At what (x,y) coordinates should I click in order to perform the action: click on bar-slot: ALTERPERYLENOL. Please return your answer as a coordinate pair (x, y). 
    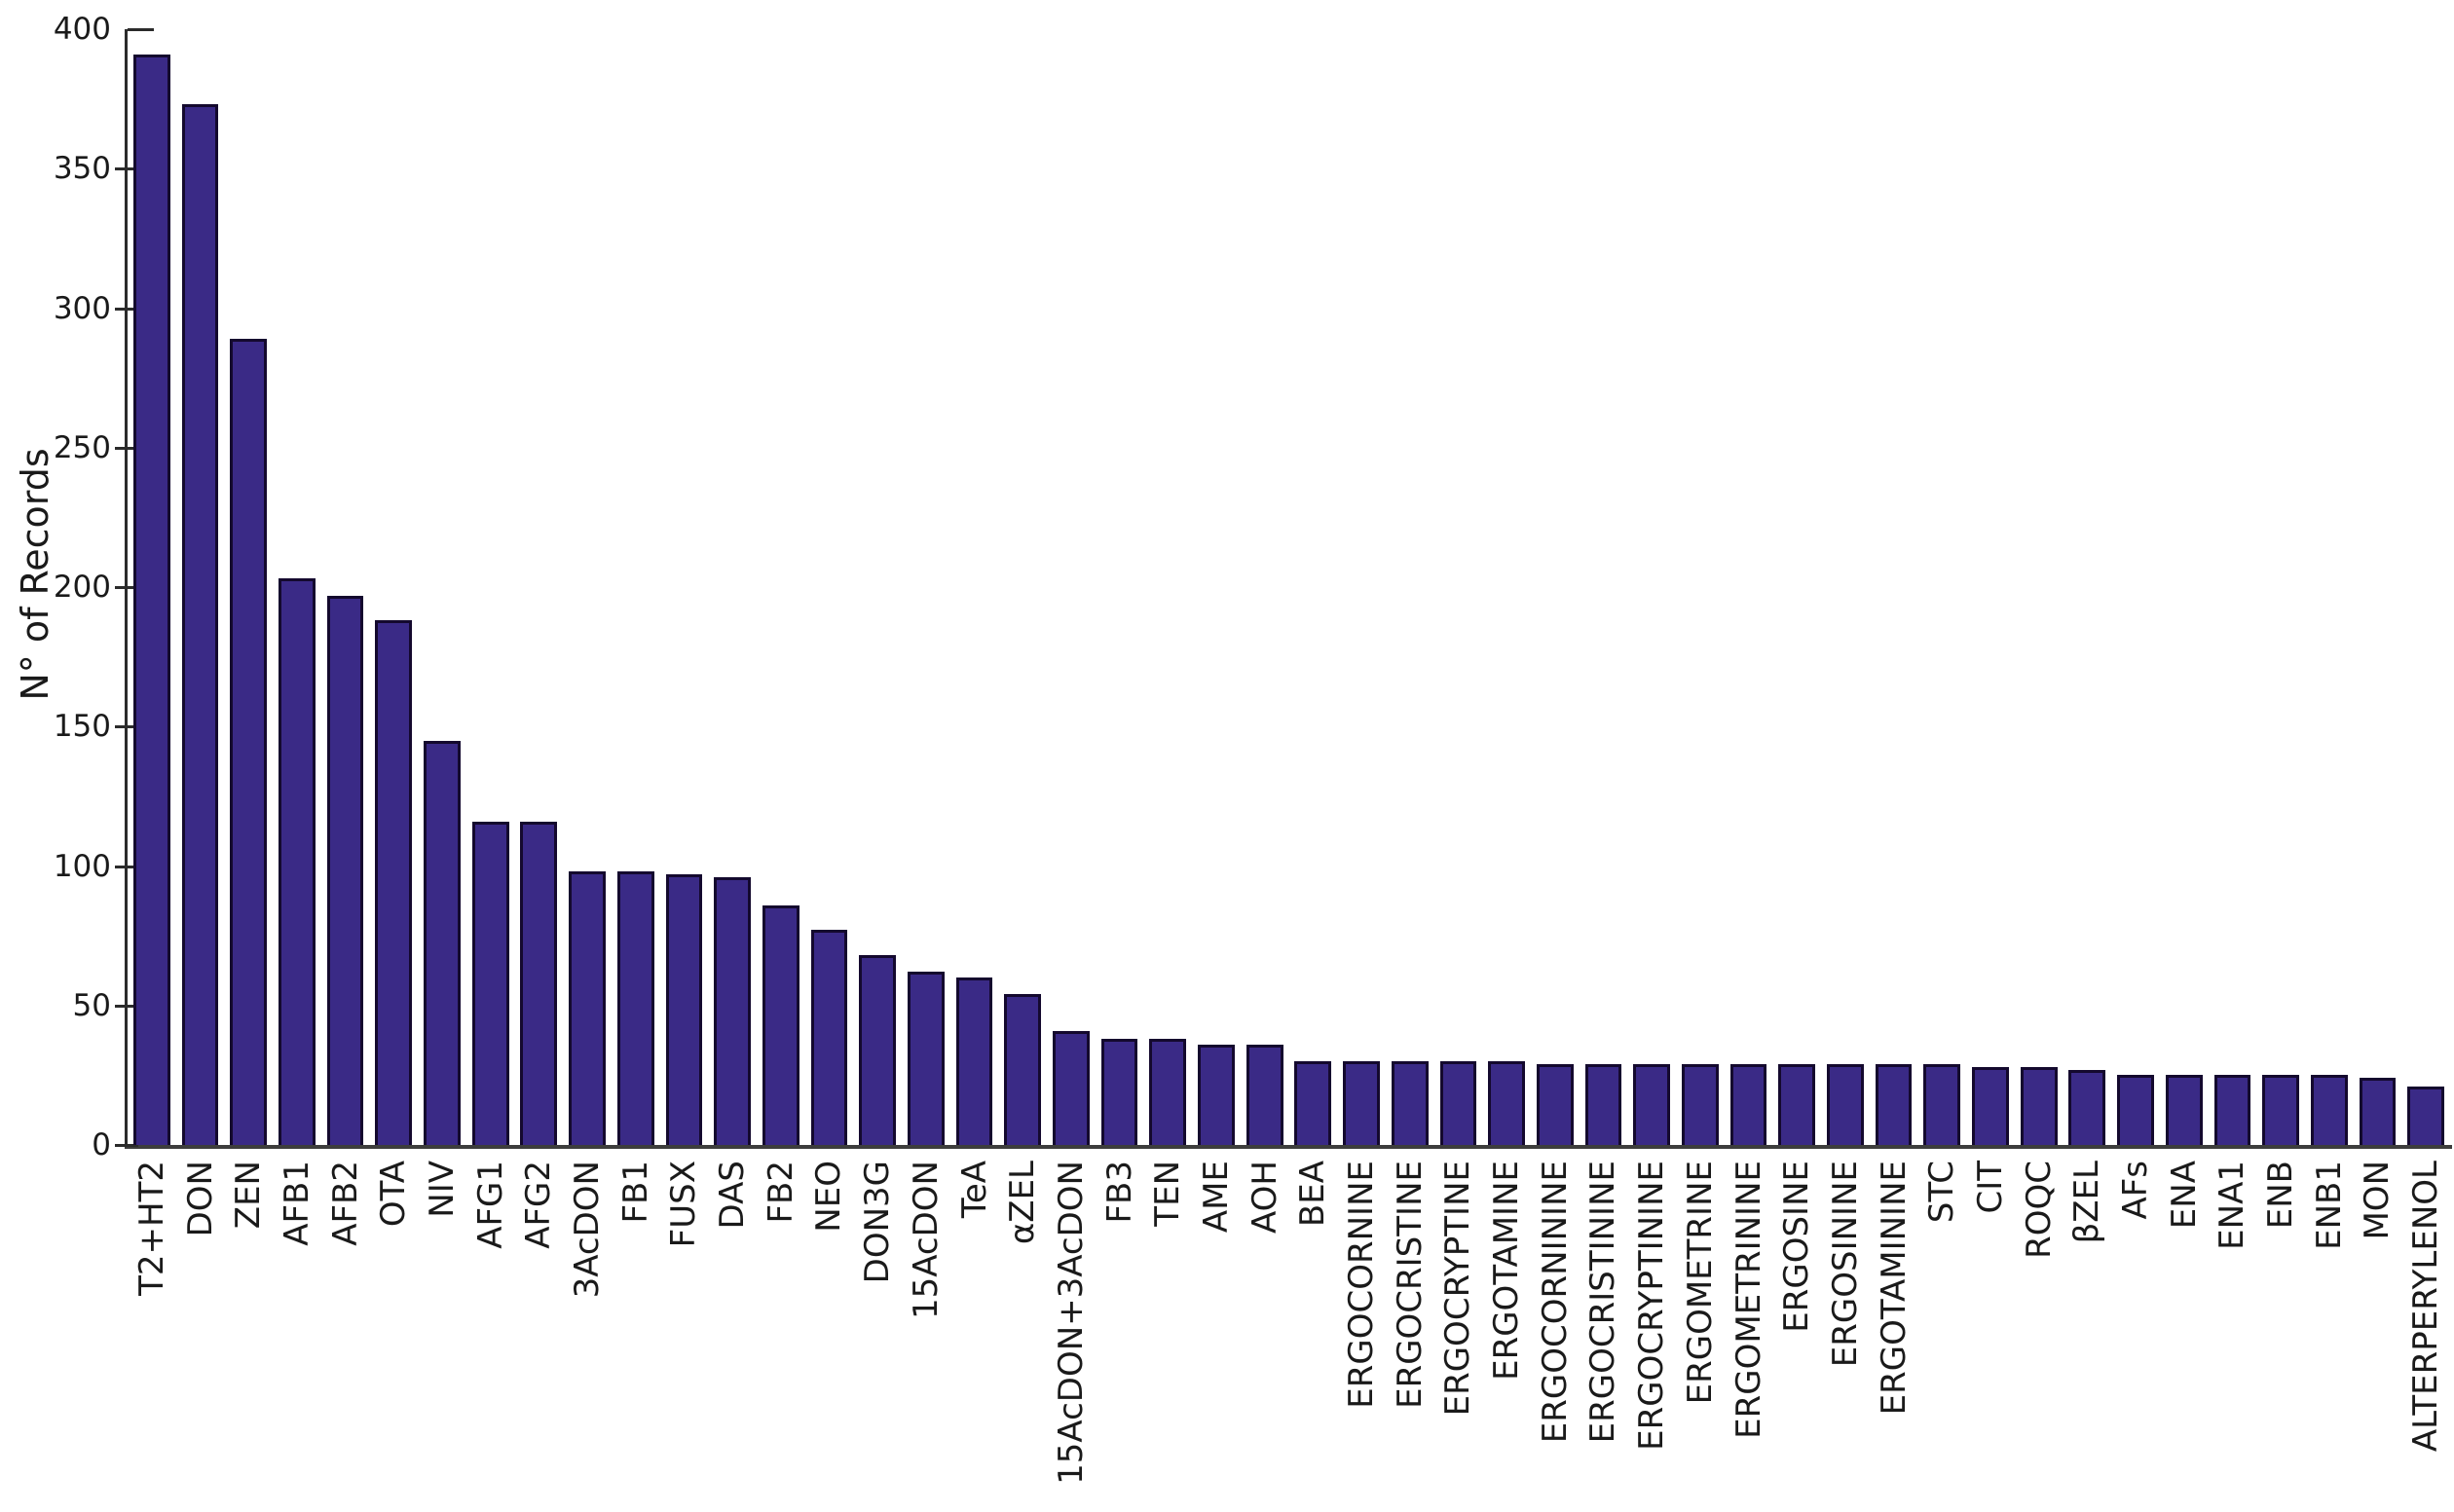
    Looking at the image, I should click on (2425, 740).